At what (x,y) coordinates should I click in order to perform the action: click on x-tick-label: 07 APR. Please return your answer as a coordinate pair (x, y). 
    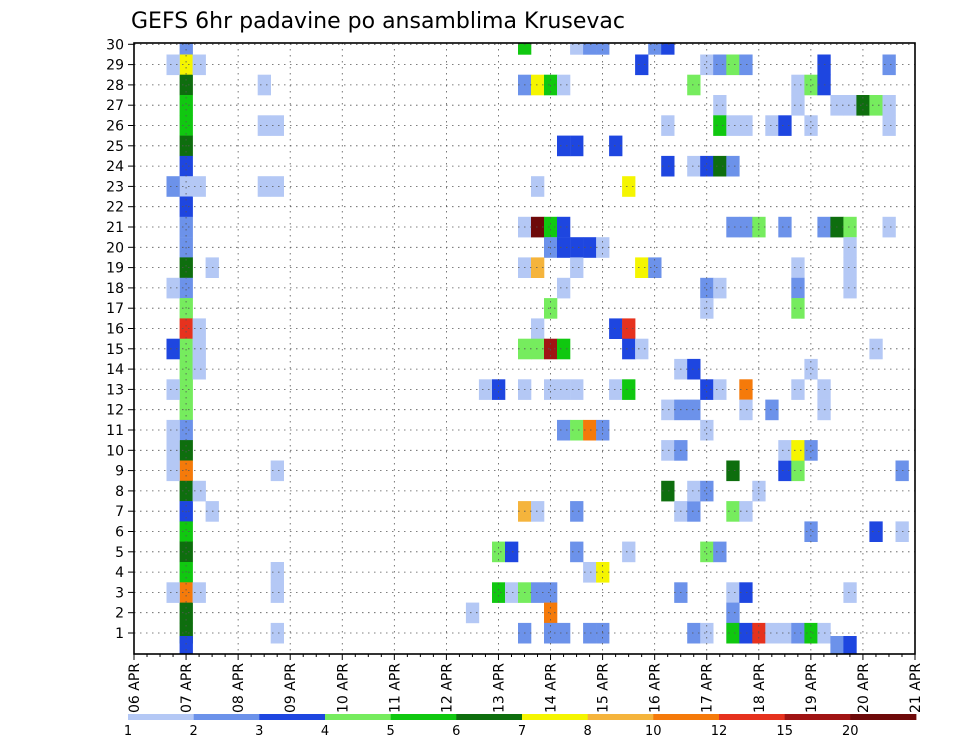
    Looking at the image, I should click on (187, 688).